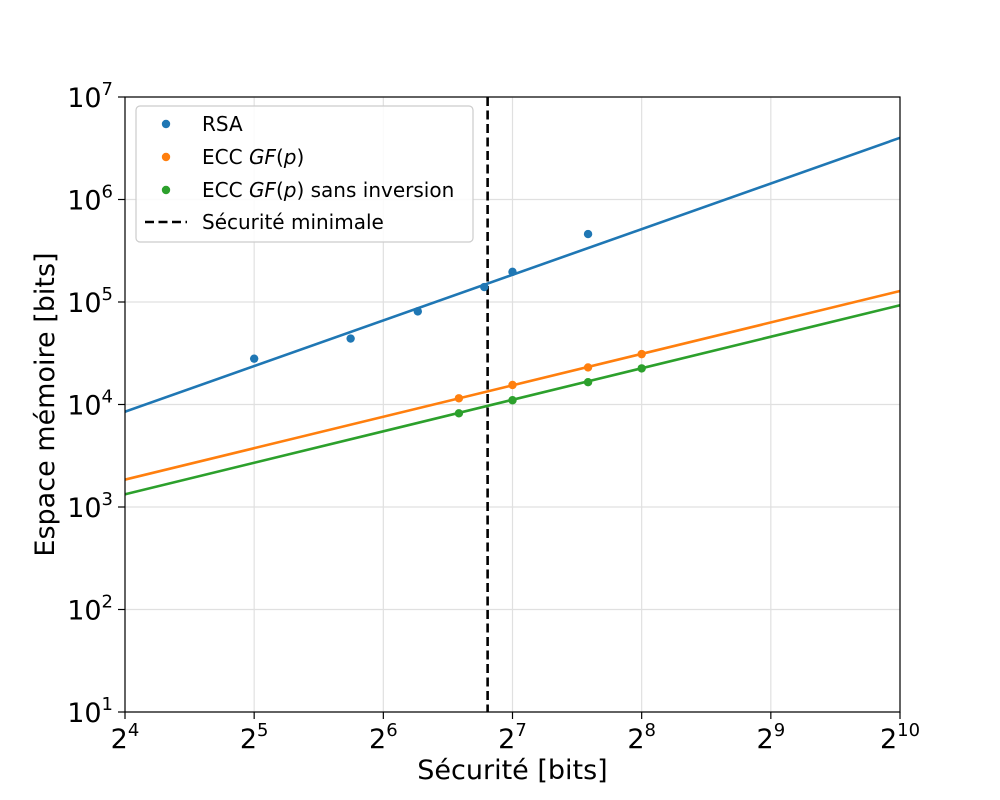 This screenshot has width=1000, height=800. I want to click on y-tick-label: 105, so click(90, 301).